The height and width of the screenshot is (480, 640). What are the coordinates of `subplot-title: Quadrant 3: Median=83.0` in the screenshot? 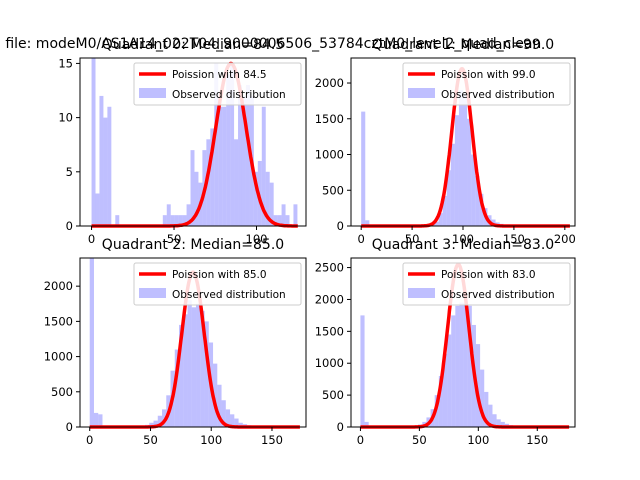 It's located at (463, 245).